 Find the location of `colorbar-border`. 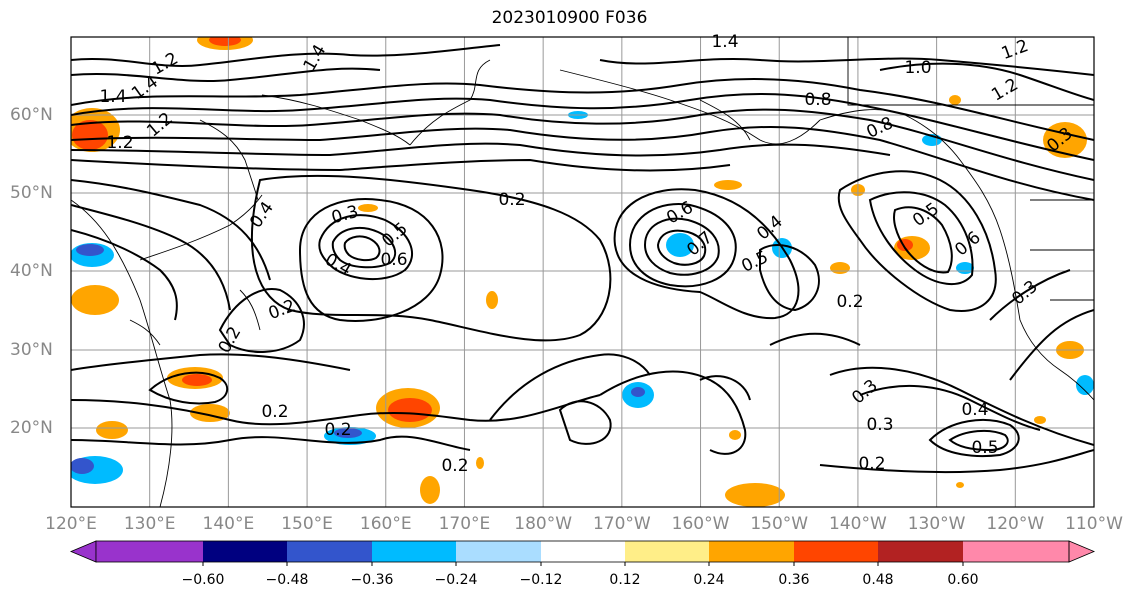

colorbar-border is located at coordinates (582, 551).